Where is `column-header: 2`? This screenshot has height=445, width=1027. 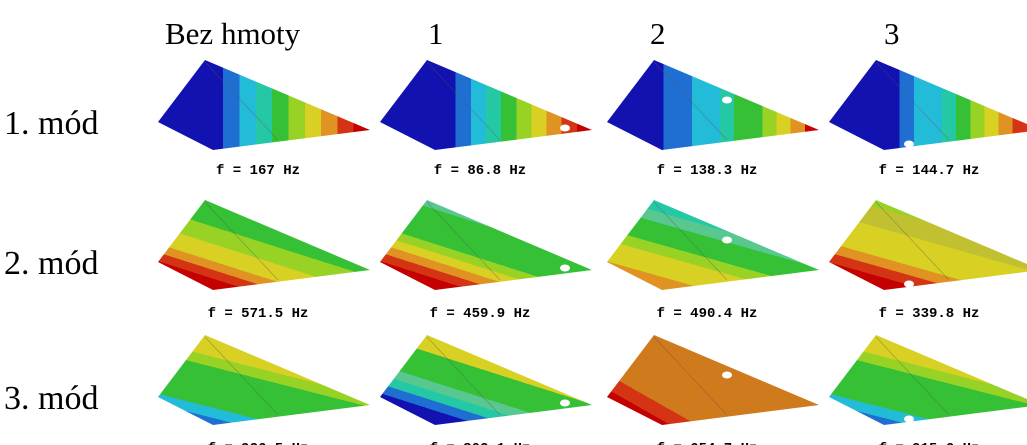
column-header: 2 is located at coordinates (658, 33).